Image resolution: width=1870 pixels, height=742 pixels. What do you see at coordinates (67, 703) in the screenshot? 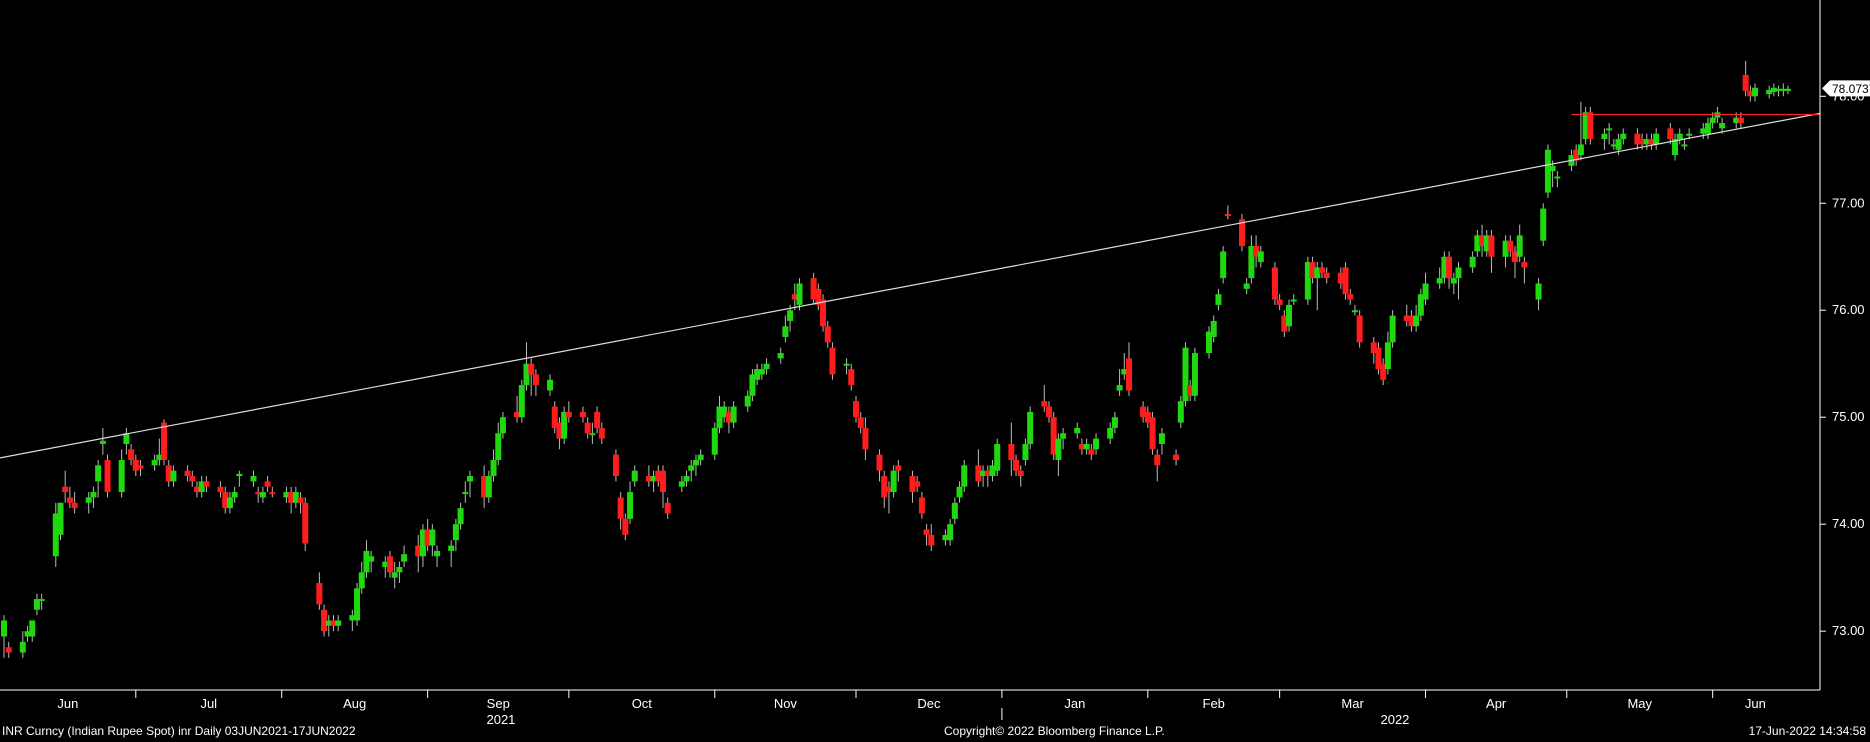
I see `x-month-label: Jun` at bounding box center [67, 703].